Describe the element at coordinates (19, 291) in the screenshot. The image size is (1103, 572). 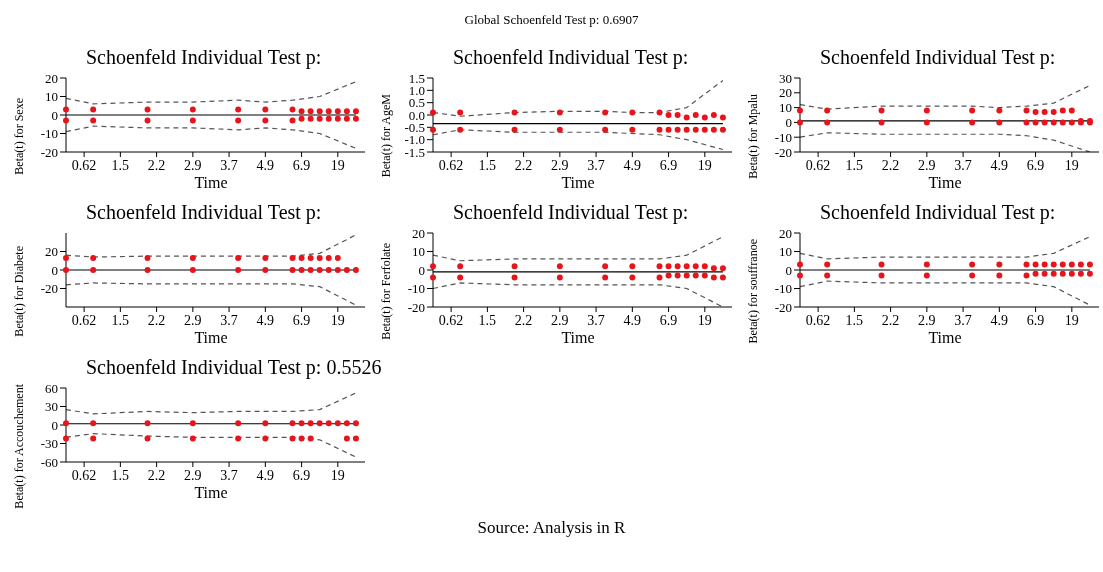
I see `y-axis-title: Beta(t) for Diabete` at that location.